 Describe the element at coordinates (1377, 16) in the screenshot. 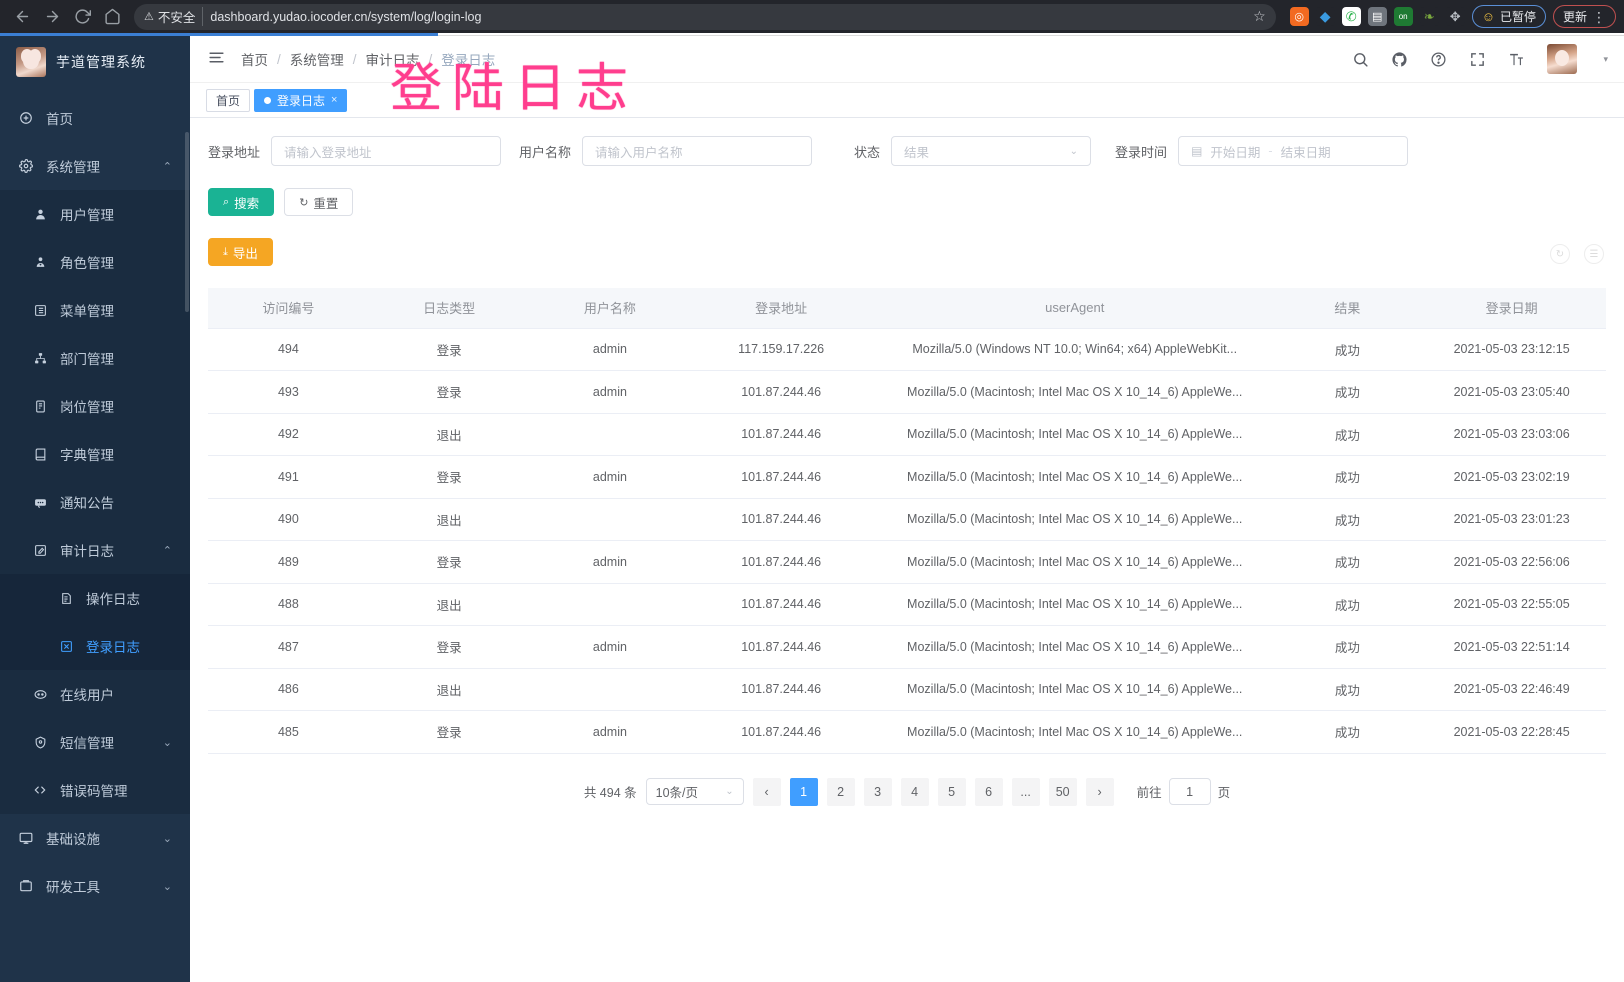

I see `ext-icon-gray-doc: ▤` at that location.